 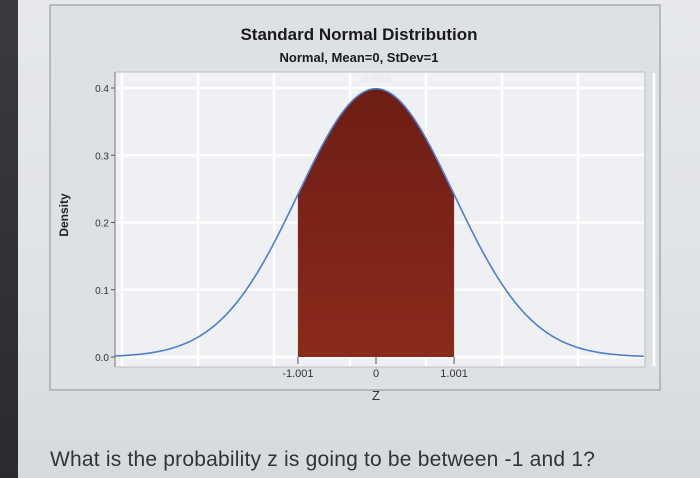 I want to click on y-tick-label: 0.0, so click(x=102, y=358).